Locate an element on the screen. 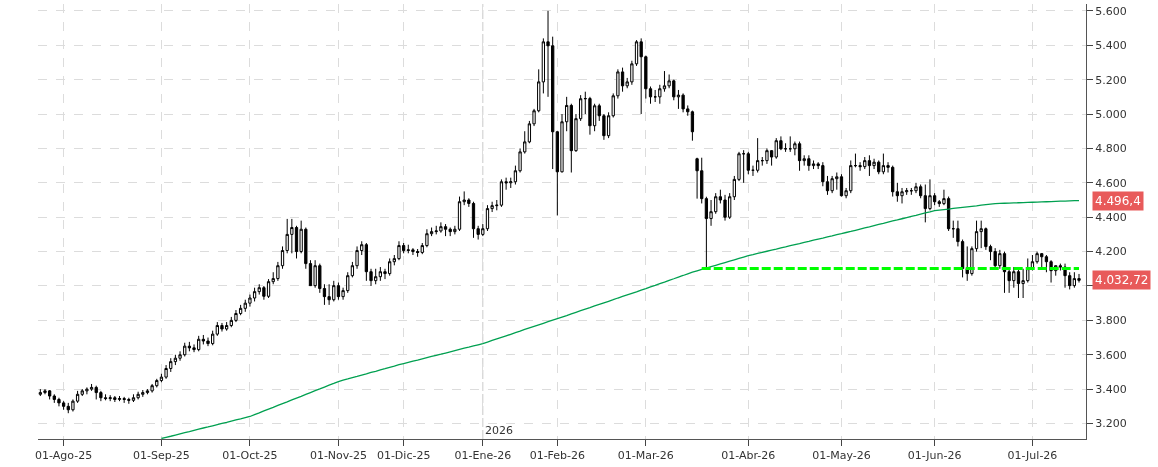 The width and height of the screenshot is (1158, 467). y-tick-label: 5.600 is located at coordinates (1111, 11).